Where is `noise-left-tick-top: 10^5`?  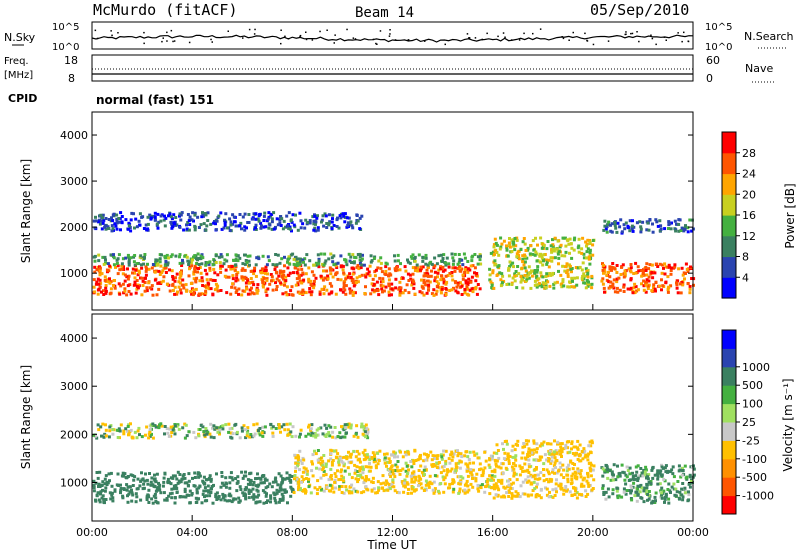
noise-left-tick-top: 10^5 is located at coordinates (65, 27).